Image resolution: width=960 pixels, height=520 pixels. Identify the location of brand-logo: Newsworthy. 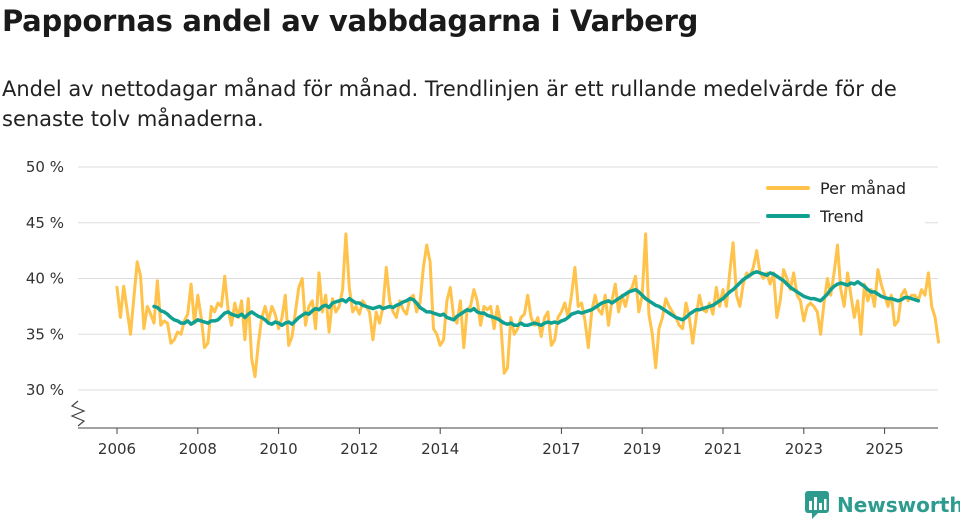
(882, 505).